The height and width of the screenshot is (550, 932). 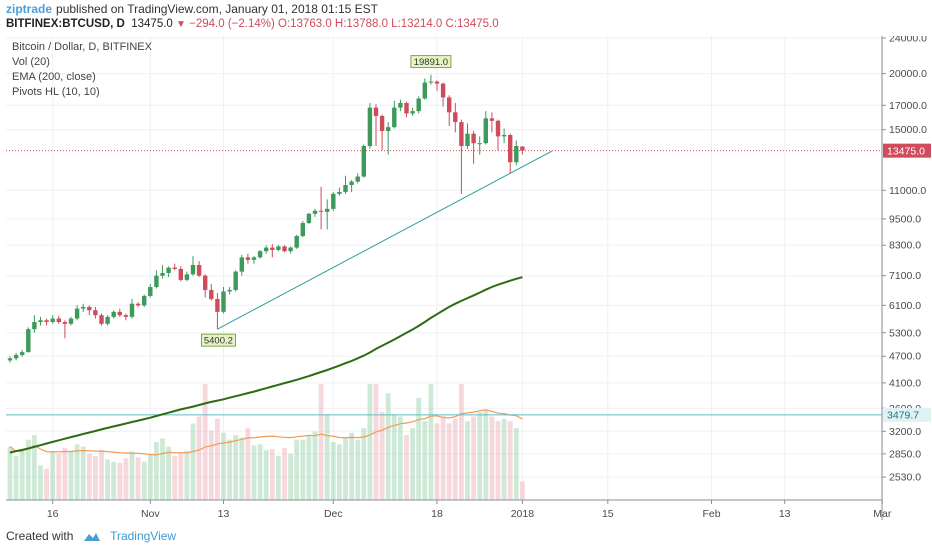 What do you see at coordinates (905, 246) in the screenshot?
I see `price-tick-label: 8300.0` at bounding box center [905, 246].